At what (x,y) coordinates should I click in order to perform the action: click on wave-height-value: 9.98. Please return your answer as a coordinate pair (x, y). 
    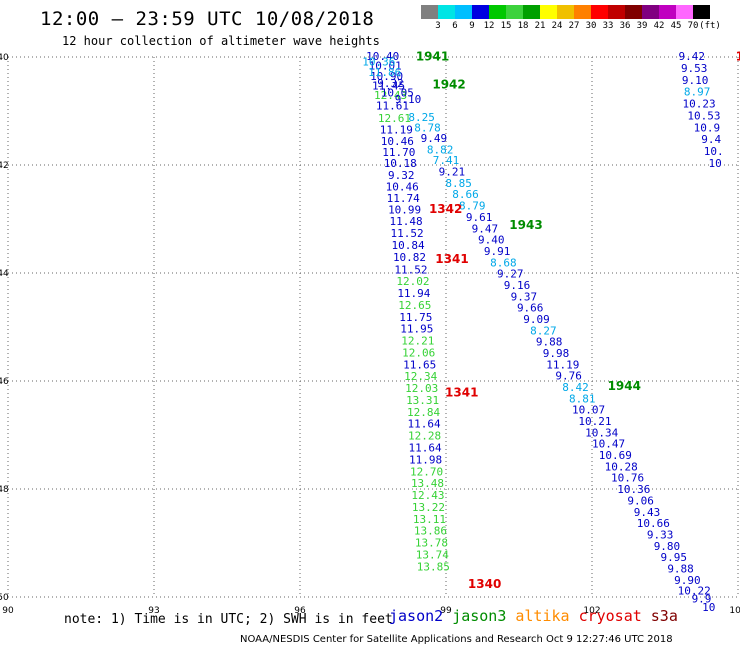
    Looking at the image, I should click on (556, 353).